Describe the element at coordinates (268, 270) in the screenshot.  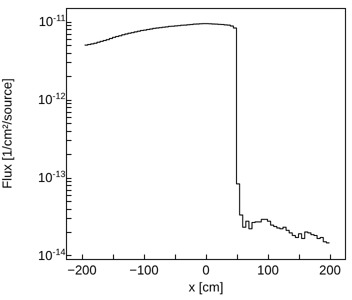
I see `x-tick-label: 100` at that location.